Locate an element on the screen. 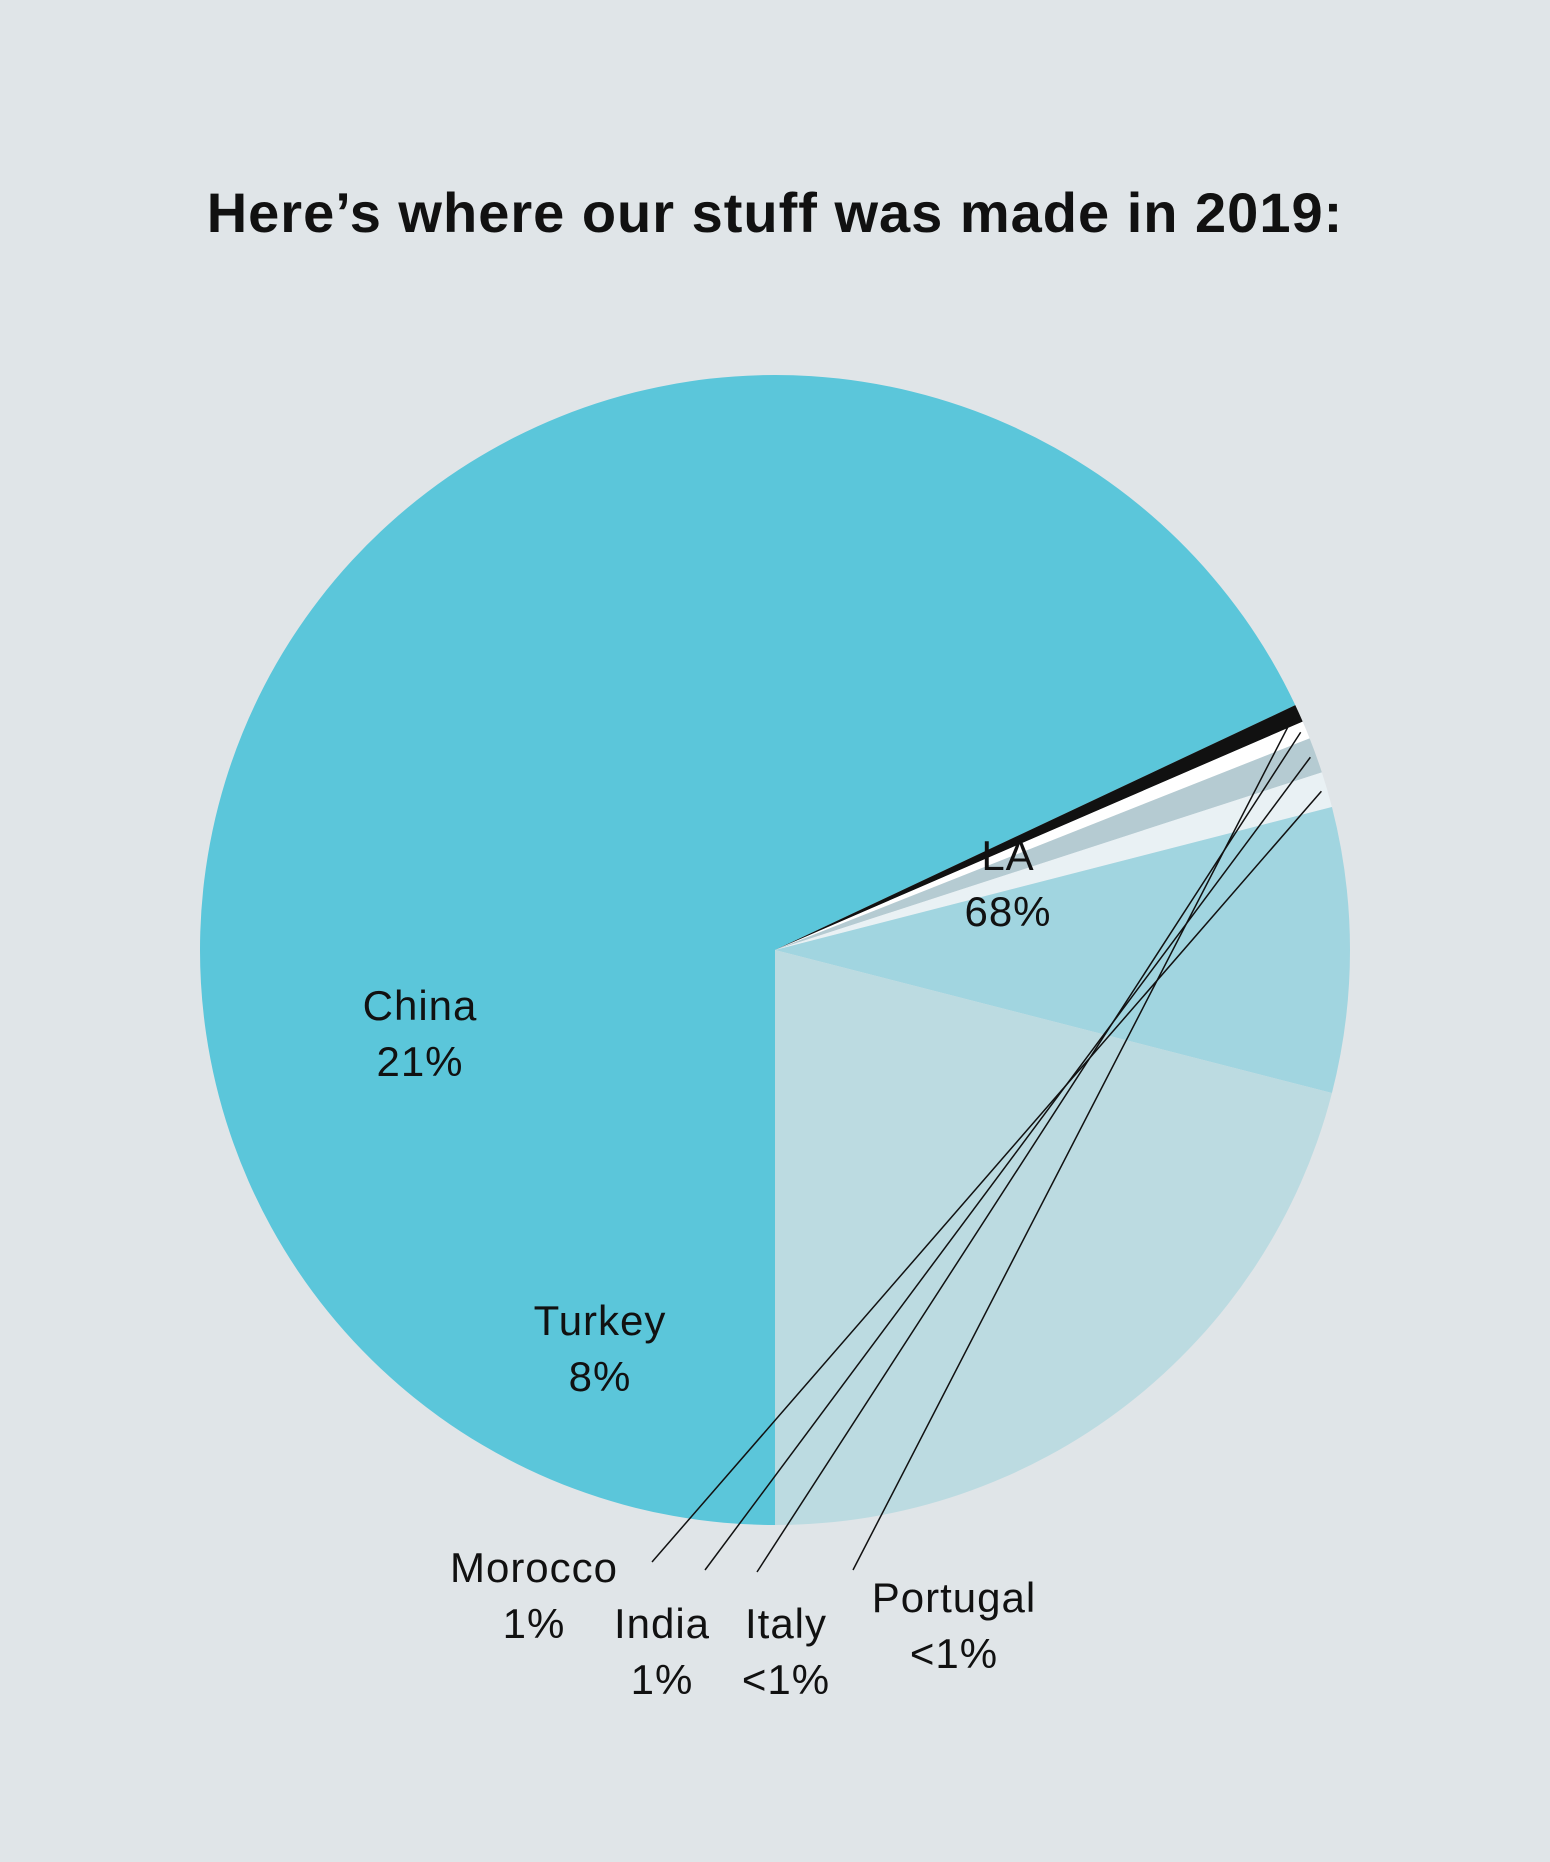  slice-value-portugal: <1% is located at coordinates (954, 1653).